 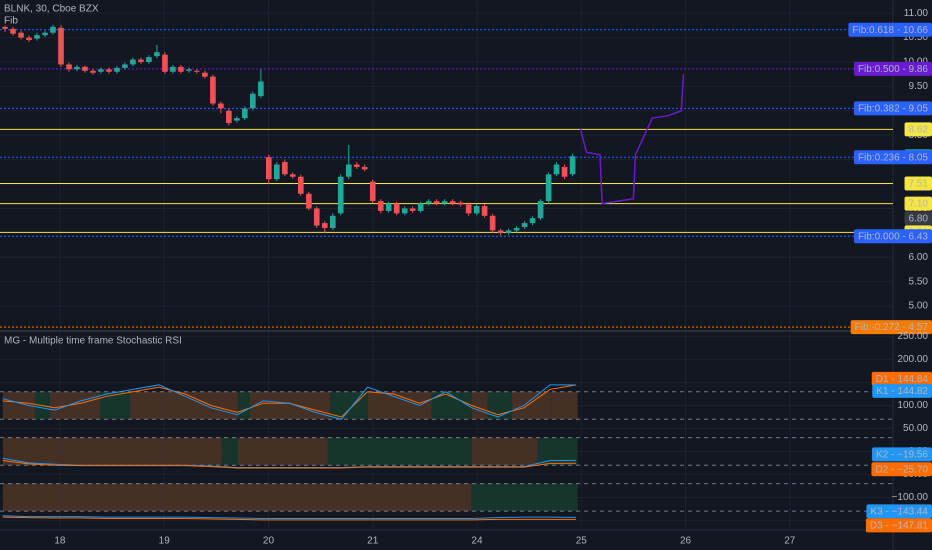 What do you see at coordinates (60, 541) in the screenshot?
I see `x-tick-label: 18` at bounding box center [60, 541].